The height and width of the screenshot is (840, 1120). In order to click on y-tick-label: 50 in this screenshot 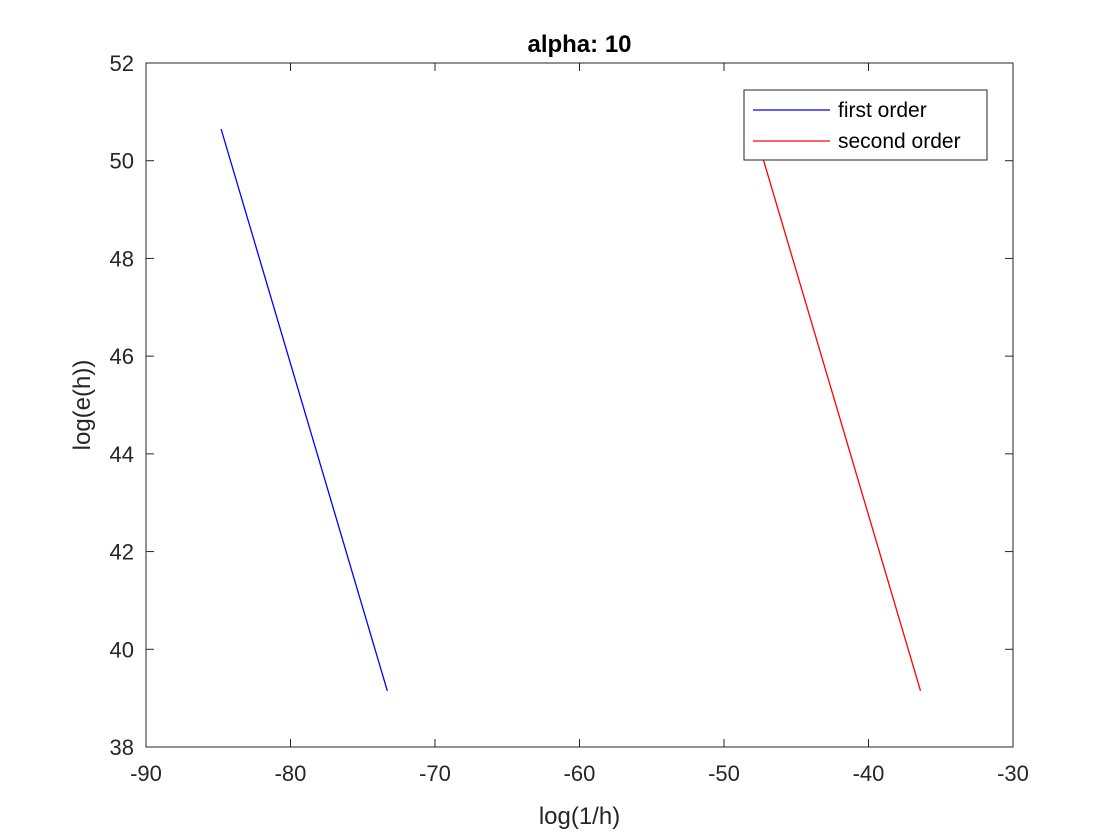, I will do `click(122, 161)`.